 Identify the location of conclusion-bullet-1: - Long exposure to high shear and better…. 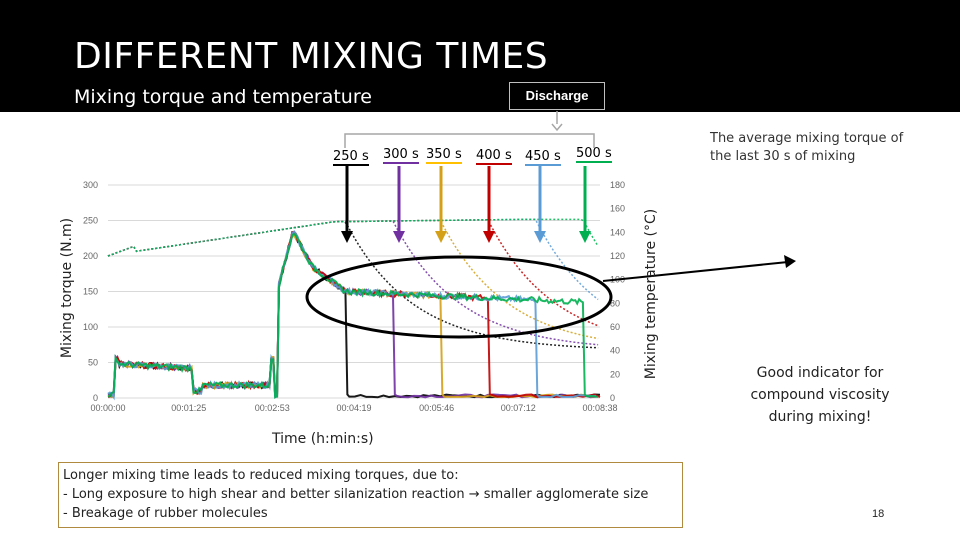
(356, 494).